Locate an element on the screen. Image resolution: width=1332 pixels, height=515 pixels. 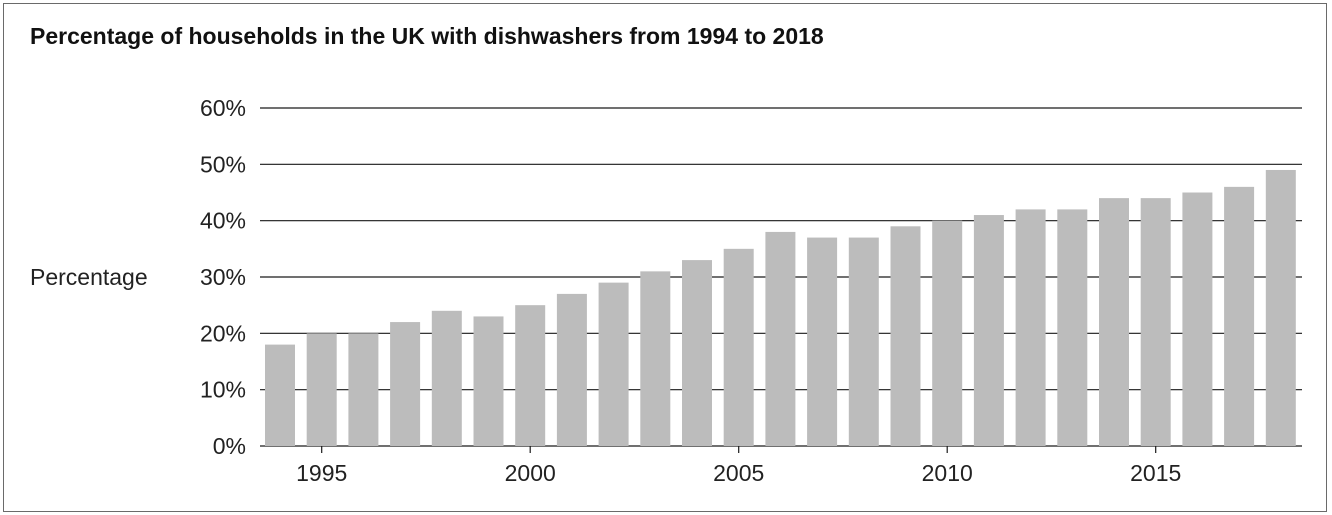
x-tick-label: 2000 is located at coordinates (530, 473).